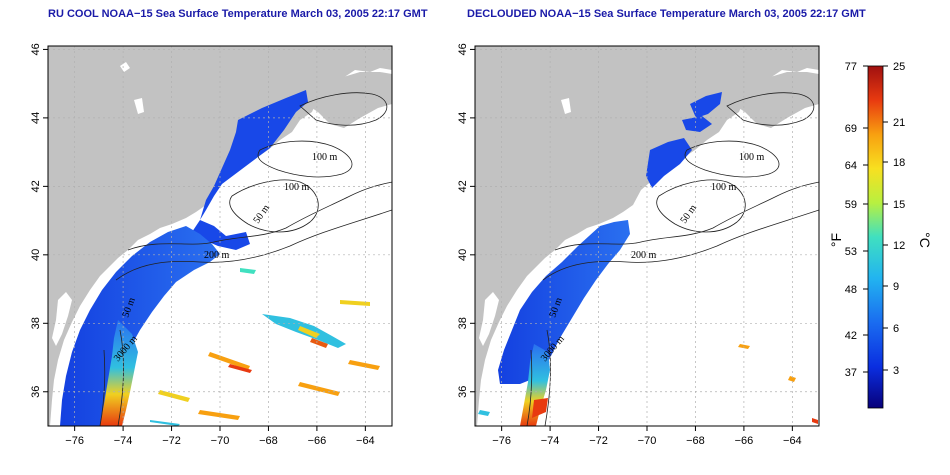 The width and height of the screenshot is (950, 475). Describe the element at coordinates (875, 237) in the screenshot. I see `colorbar-gradient` at that location.